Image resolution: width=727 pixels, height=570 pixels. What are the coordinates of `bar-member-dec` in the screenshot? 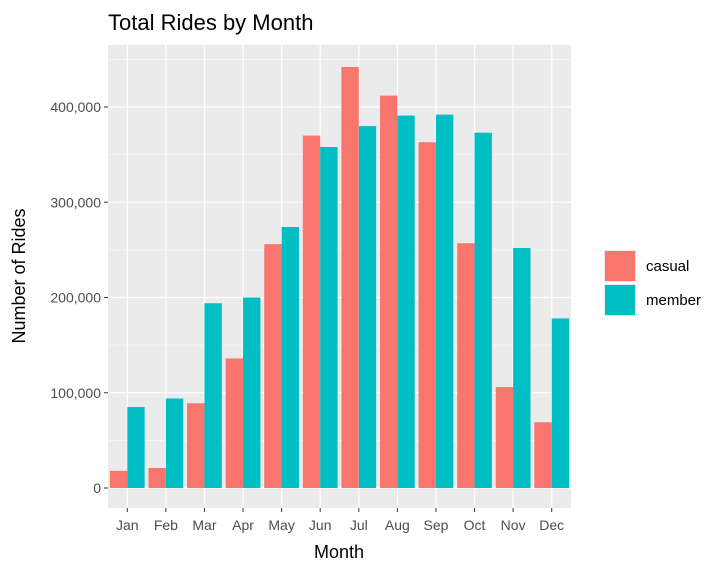 It's located at (560, 403).